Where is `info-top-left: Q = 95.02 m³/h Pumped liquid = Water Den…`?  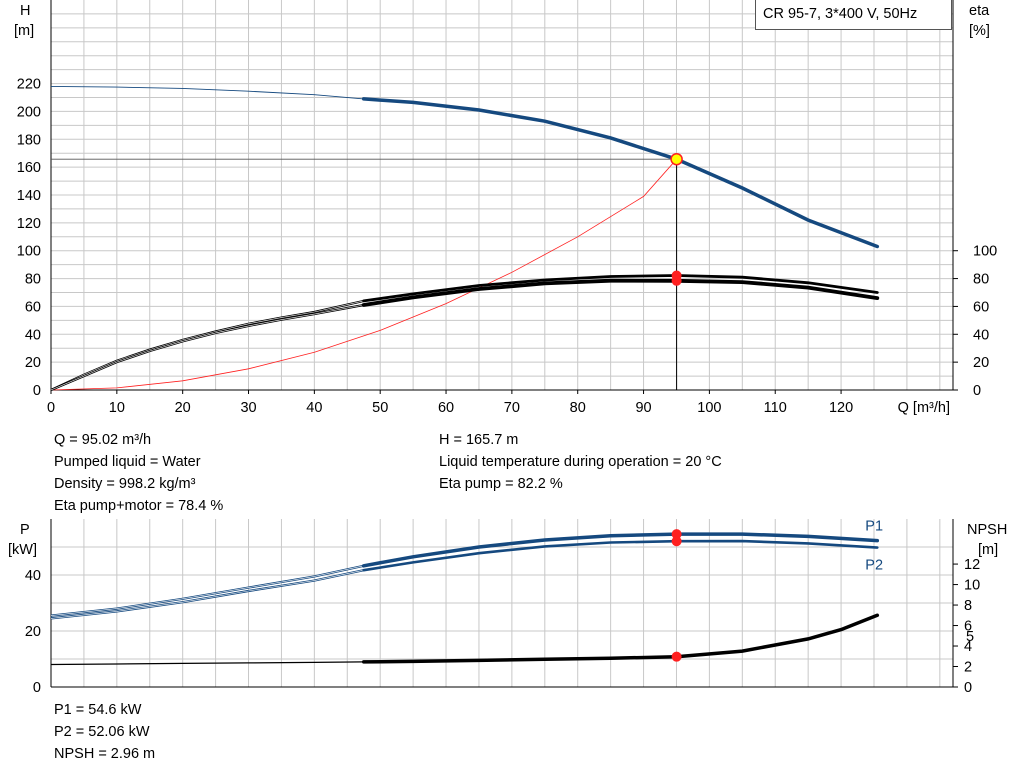
info-top-left: Q = 95.02 m³/h Pumped liquid = Water Den… is located at coordinates (138, 473).